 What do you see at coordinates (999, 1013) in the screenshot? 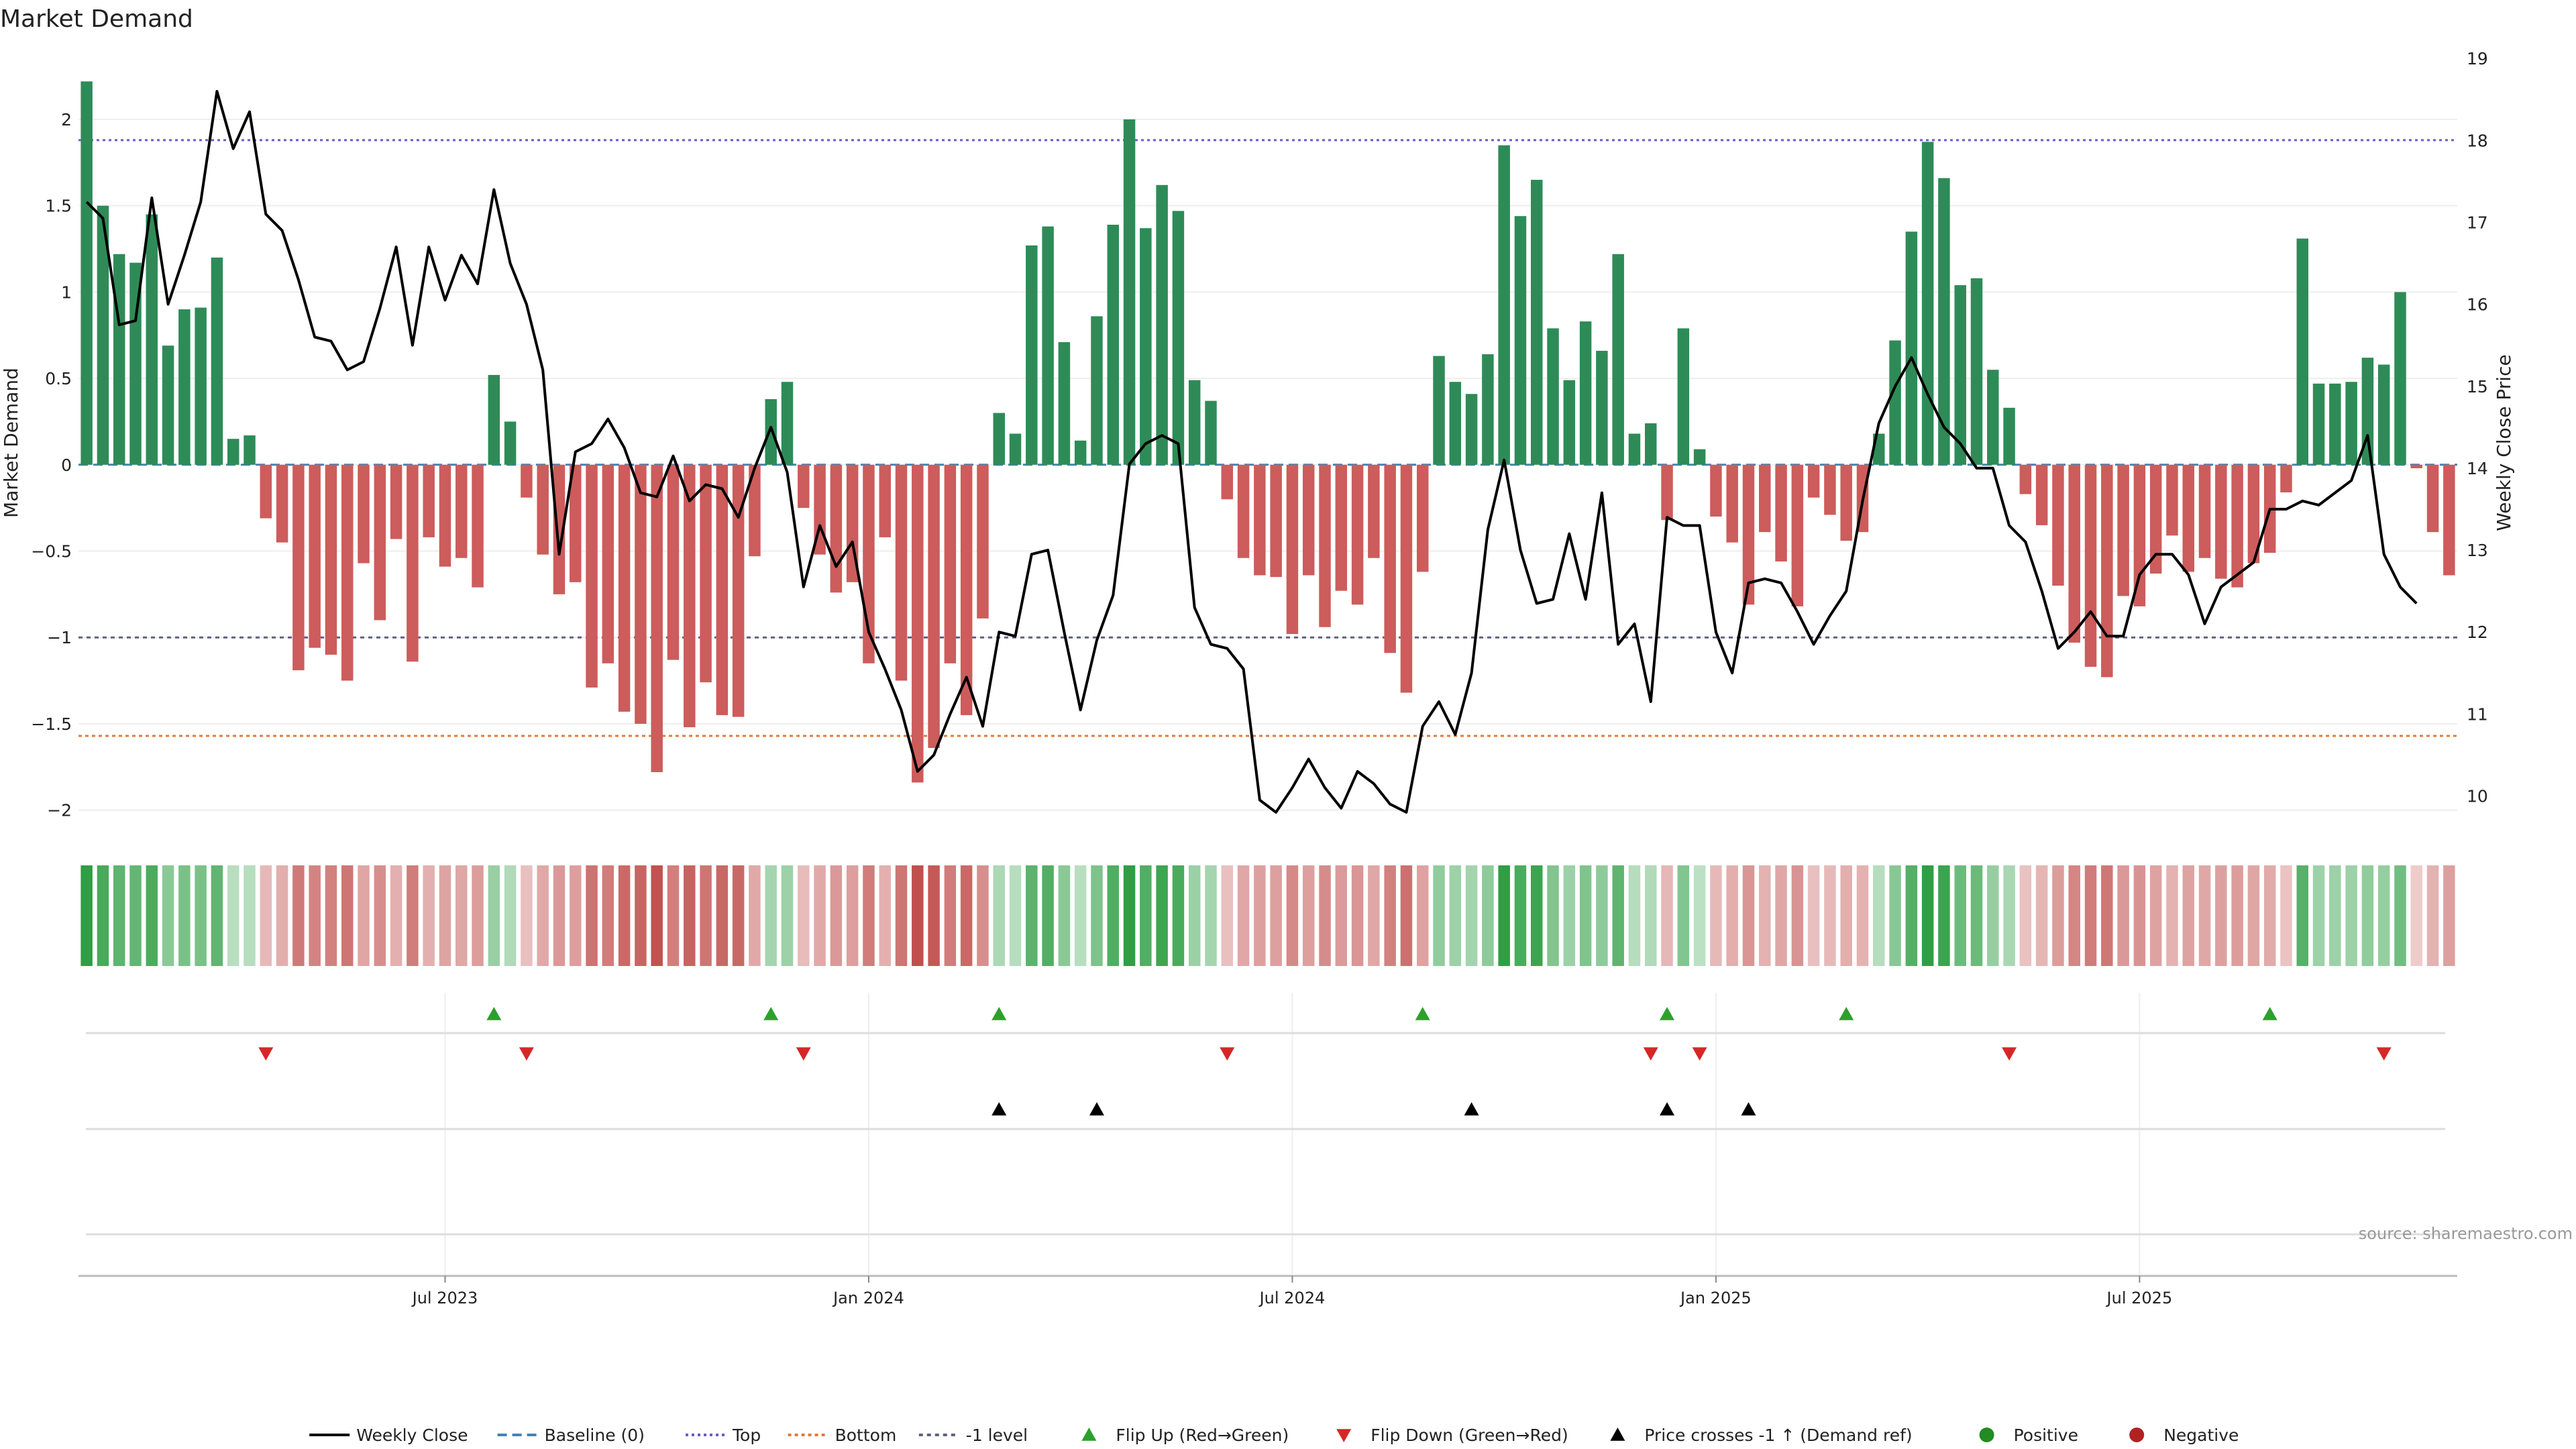
I see `flip-up-marker` at bounding box center [999, 1013].